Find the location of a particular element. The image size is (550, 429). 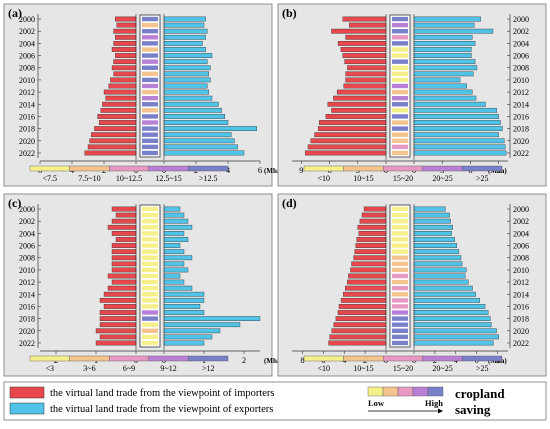

year-tick-label: 2016 is located at coordinates (521, 116).